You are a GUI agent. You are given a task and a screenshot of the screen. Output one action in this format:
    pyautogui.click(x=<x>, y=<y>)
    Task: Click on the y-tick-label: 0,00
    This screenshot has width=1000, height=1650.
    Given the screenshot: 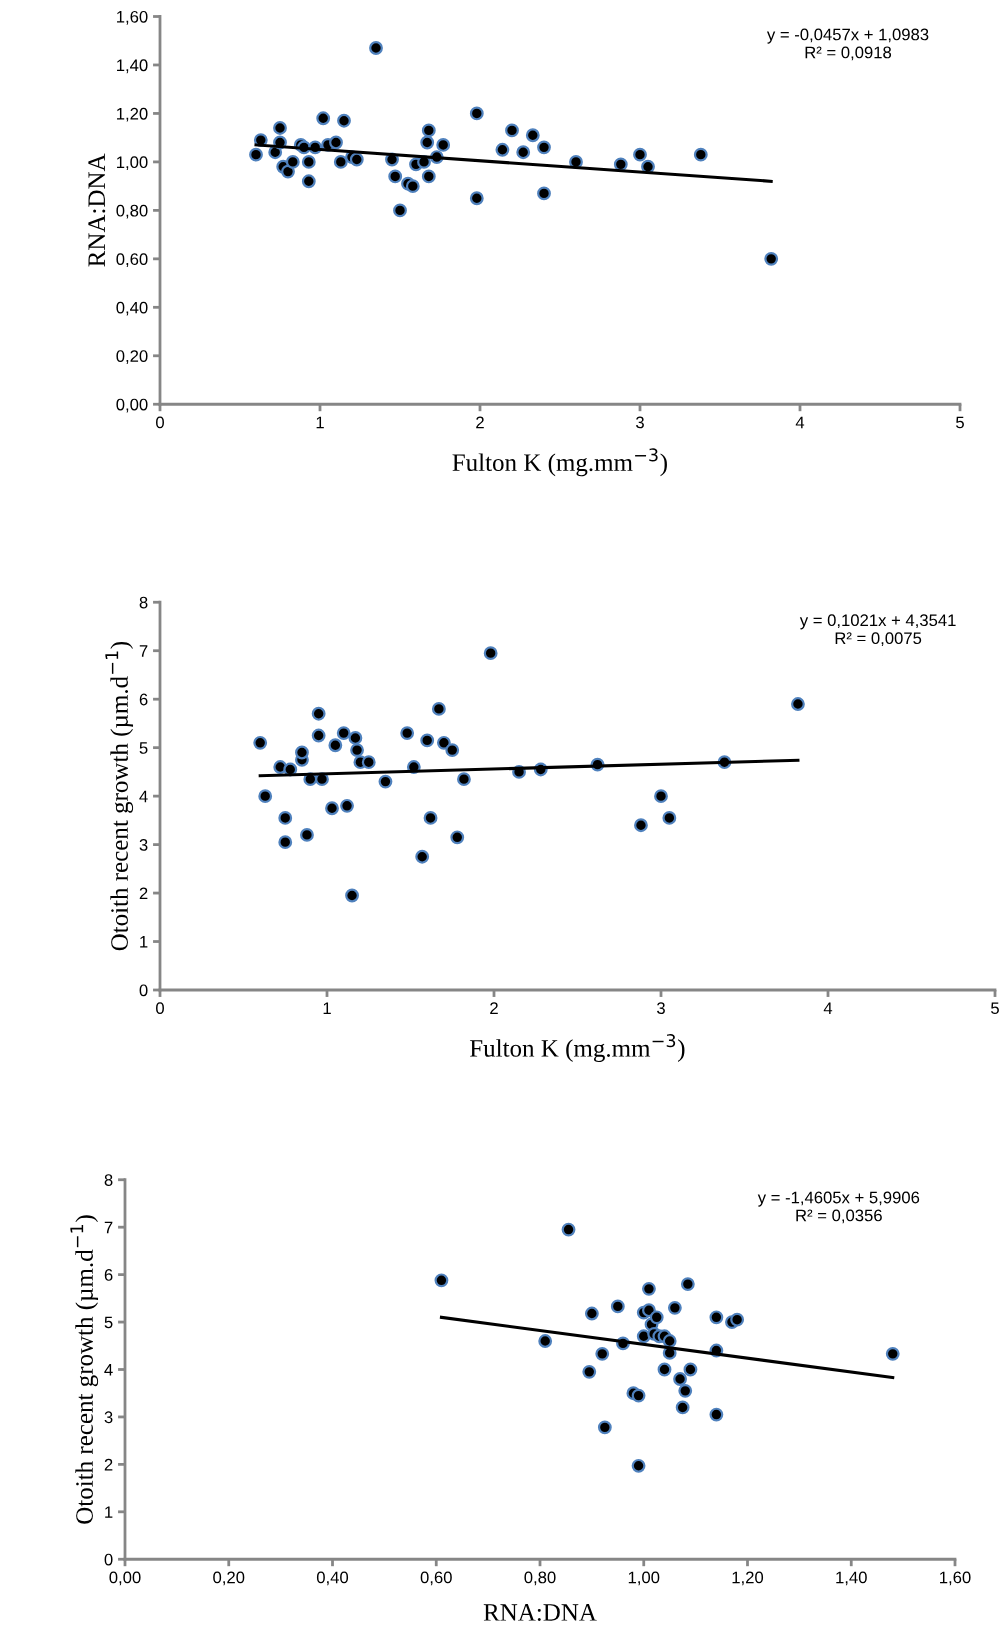 What is the action you would take?
    pyautogui.click(x=132, y=405)
    